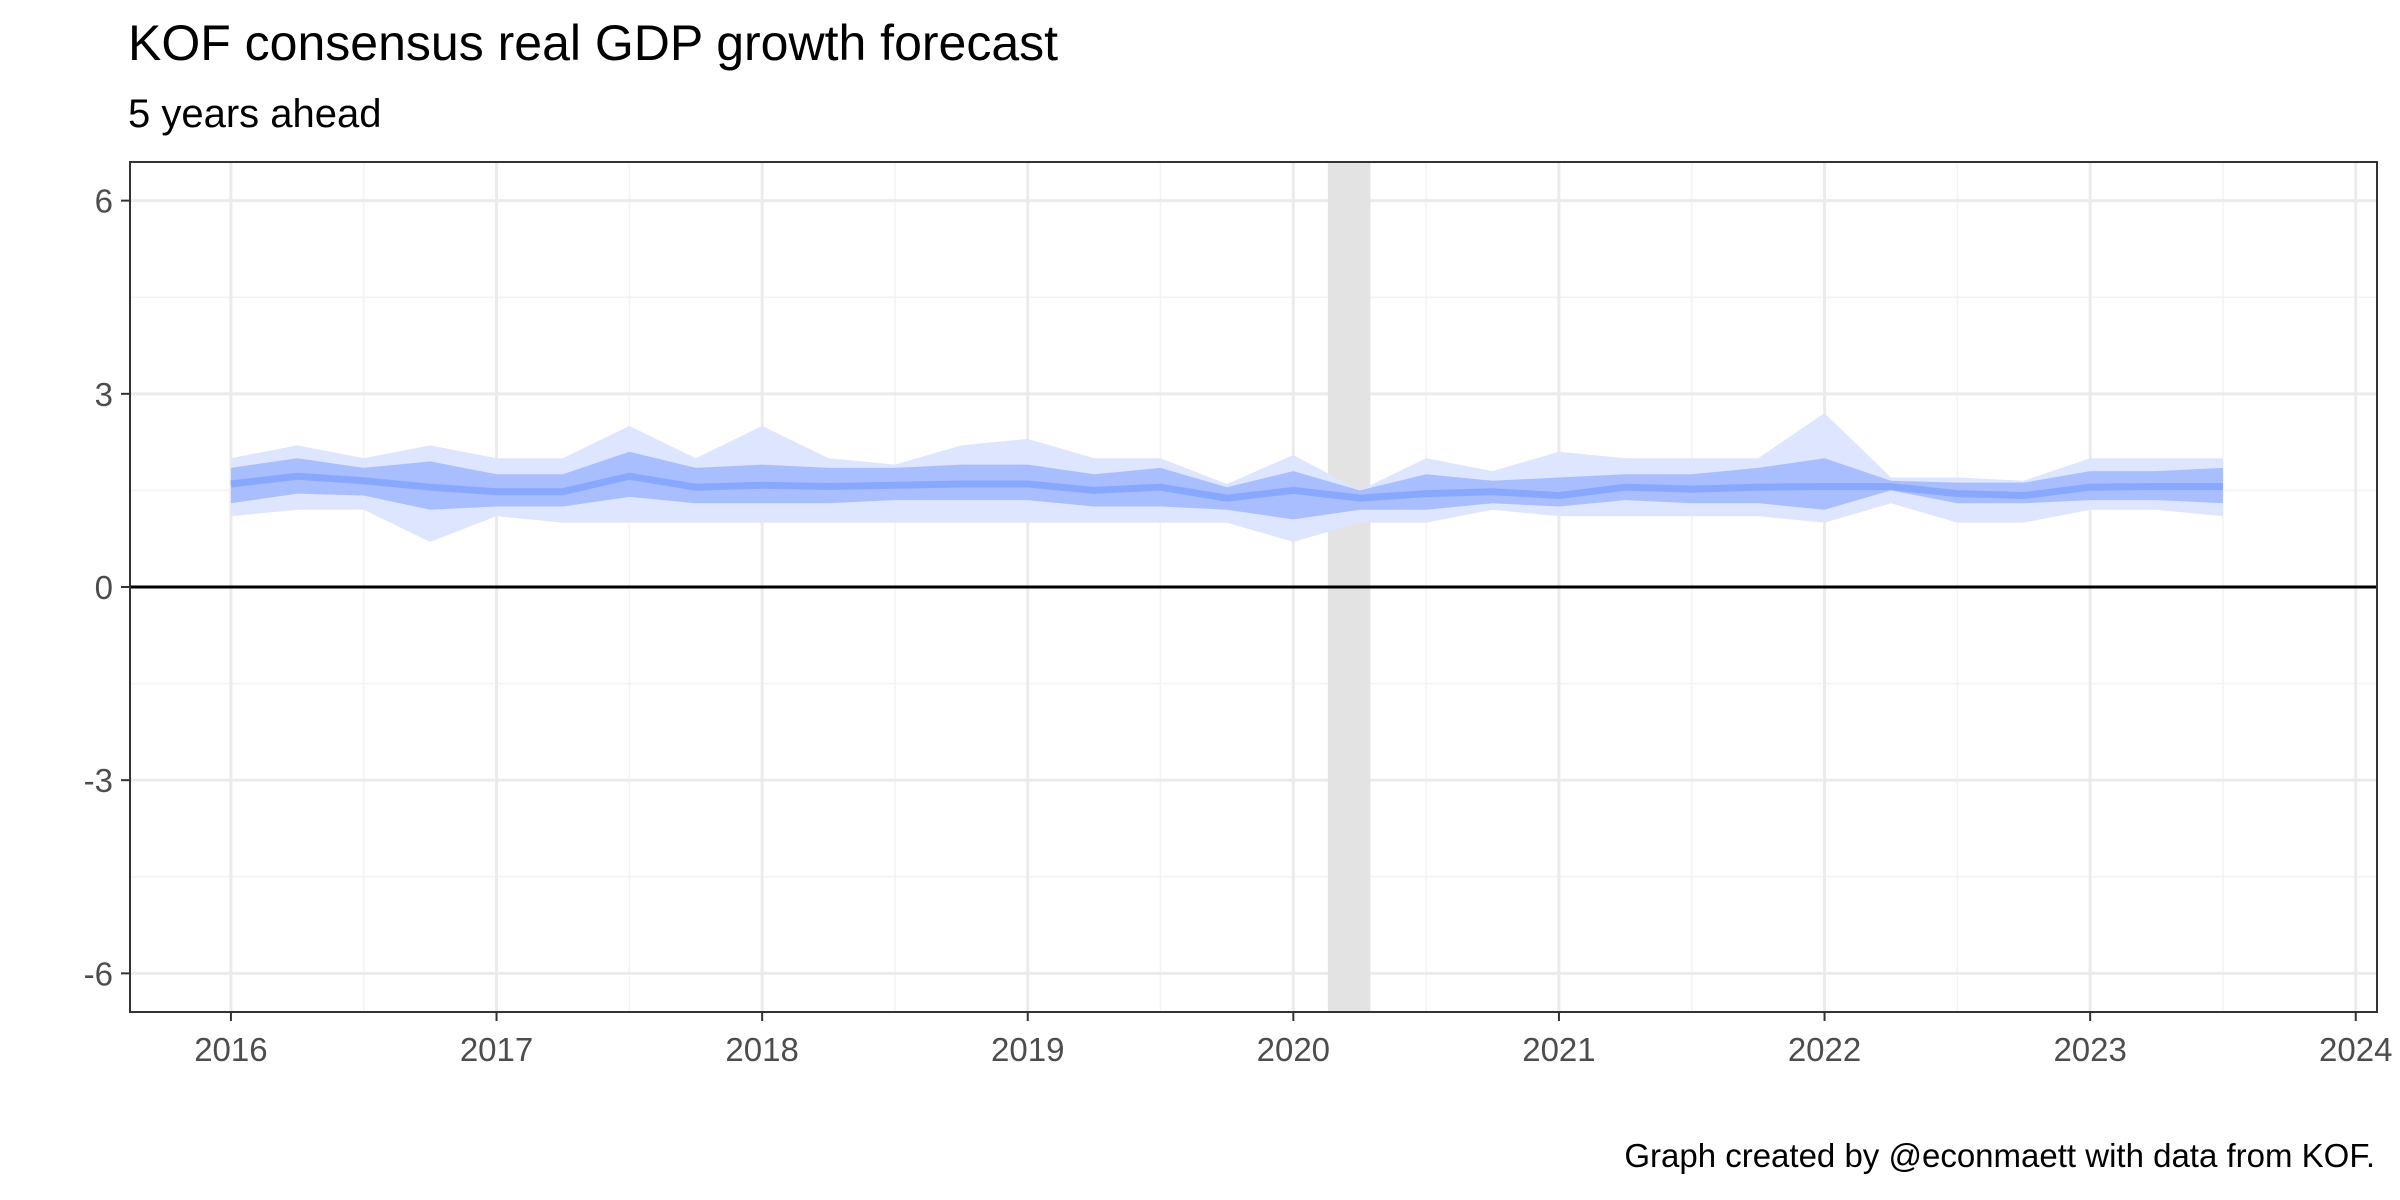 The width and height of the screenshot is (2400, 1200). What do you see at coordinates (1293, 1049) in the screenshot?
I see `x-tick-label: 2020` at bounding box center [1293, 1049].